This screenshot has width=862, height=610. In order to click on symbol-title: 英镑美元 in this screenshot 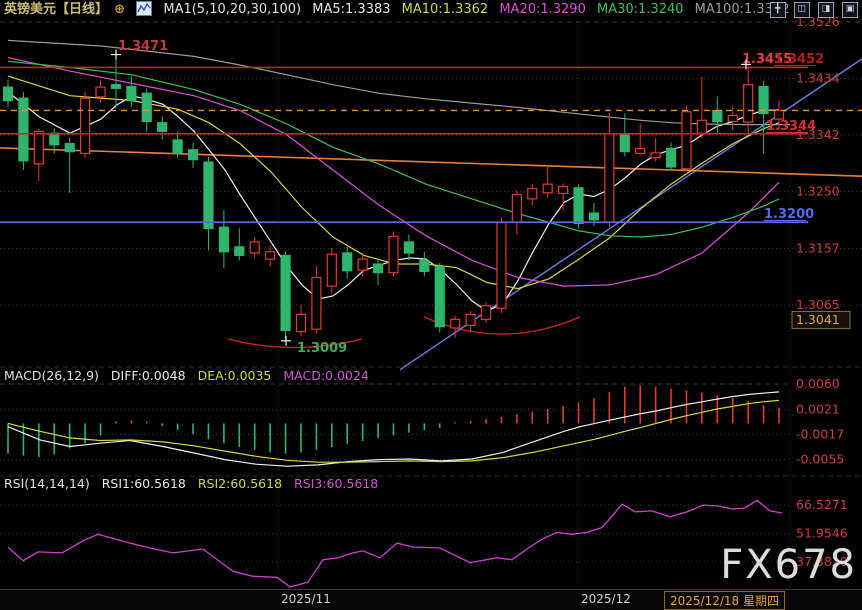, I will do `click(30, 9)`.